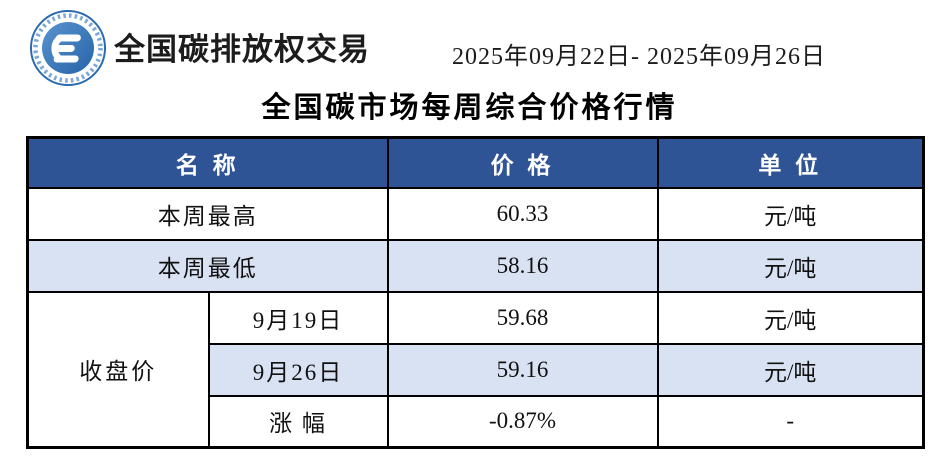  What do you see at coordinates (207, 162) in the screenshot?
I see `column-header-name: 名 称` at bounding box center [207, 162].